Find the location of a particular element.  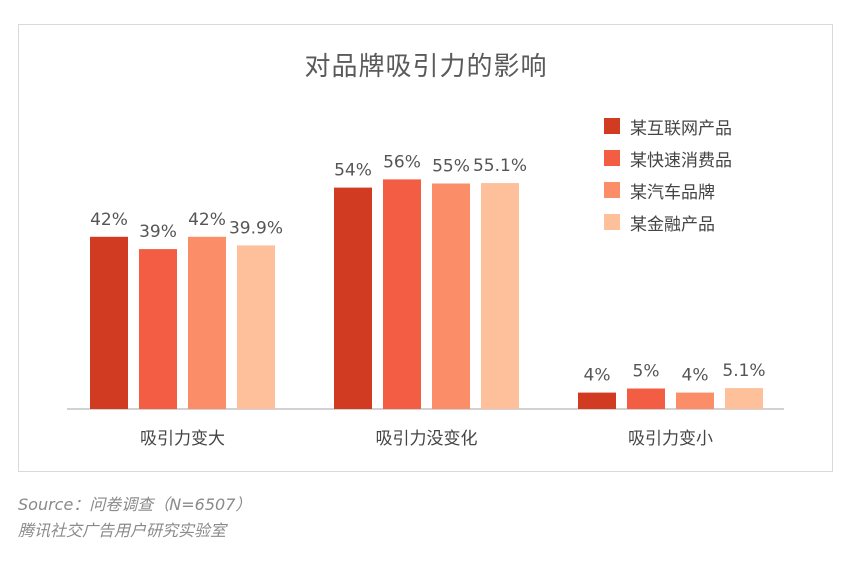

data-label: 55.1% is located at coordinates (500, 166).